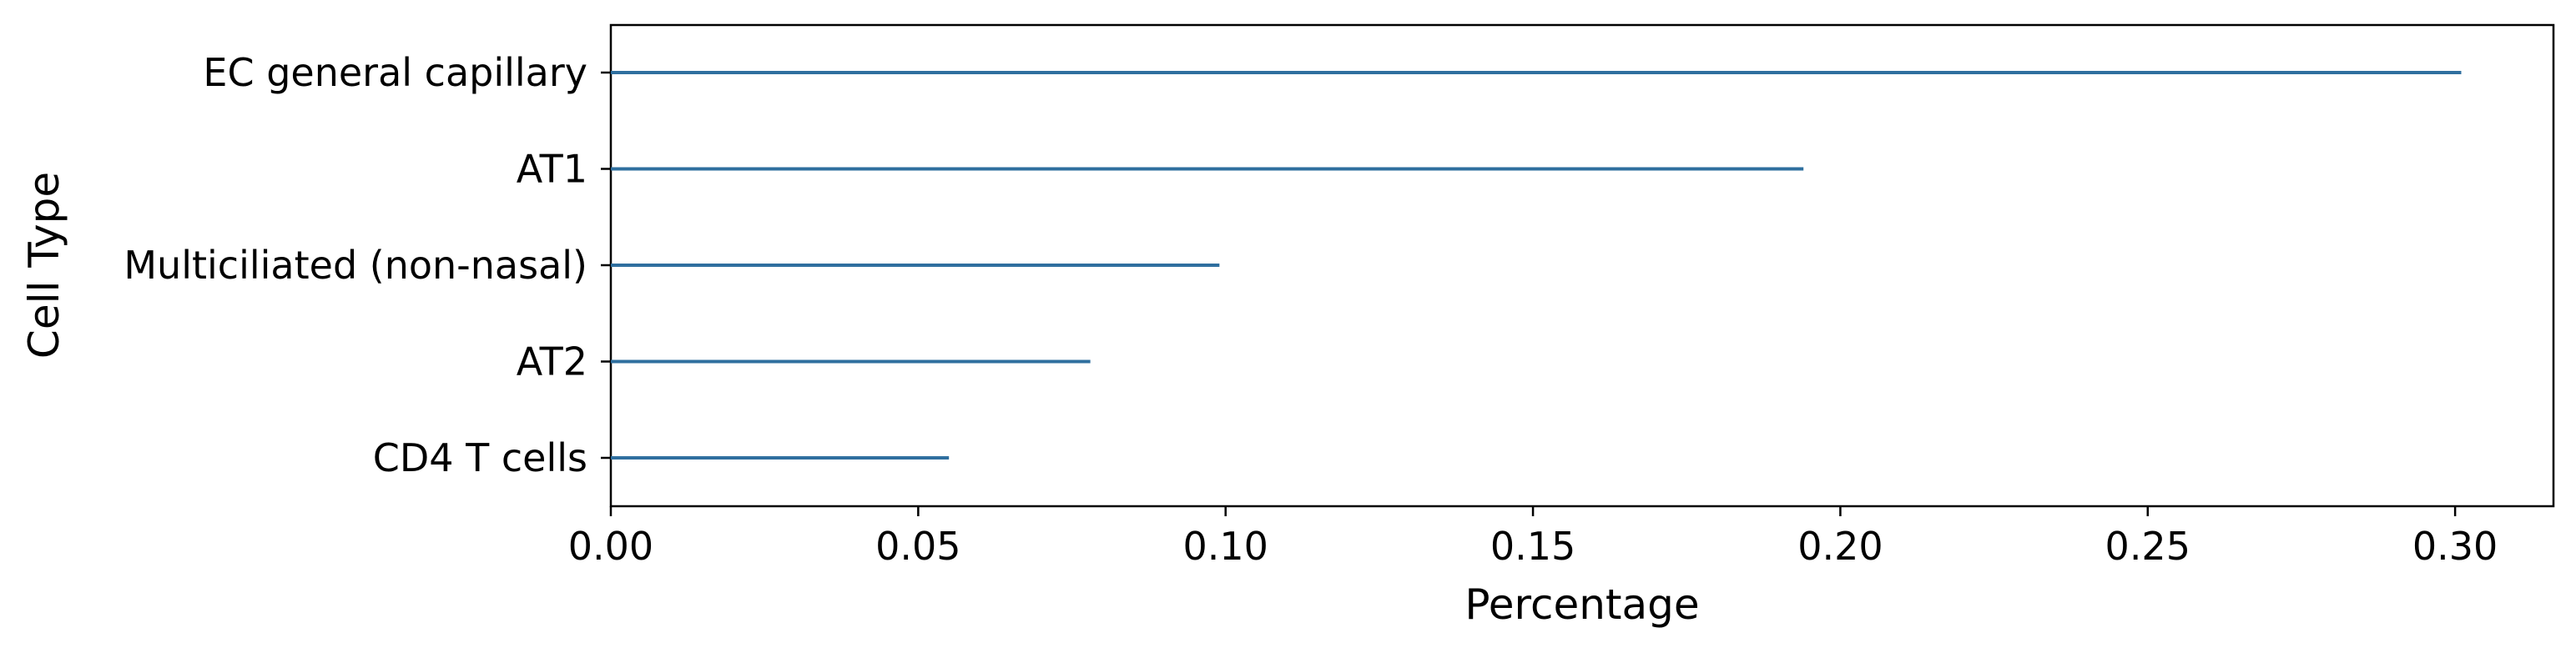 This screenshot has height=653, width=2576. What do you see at coordinates (2455, 546) in the screenshot?
I see `x-tick-label: 0.30` at bounding box center [2455, 546].